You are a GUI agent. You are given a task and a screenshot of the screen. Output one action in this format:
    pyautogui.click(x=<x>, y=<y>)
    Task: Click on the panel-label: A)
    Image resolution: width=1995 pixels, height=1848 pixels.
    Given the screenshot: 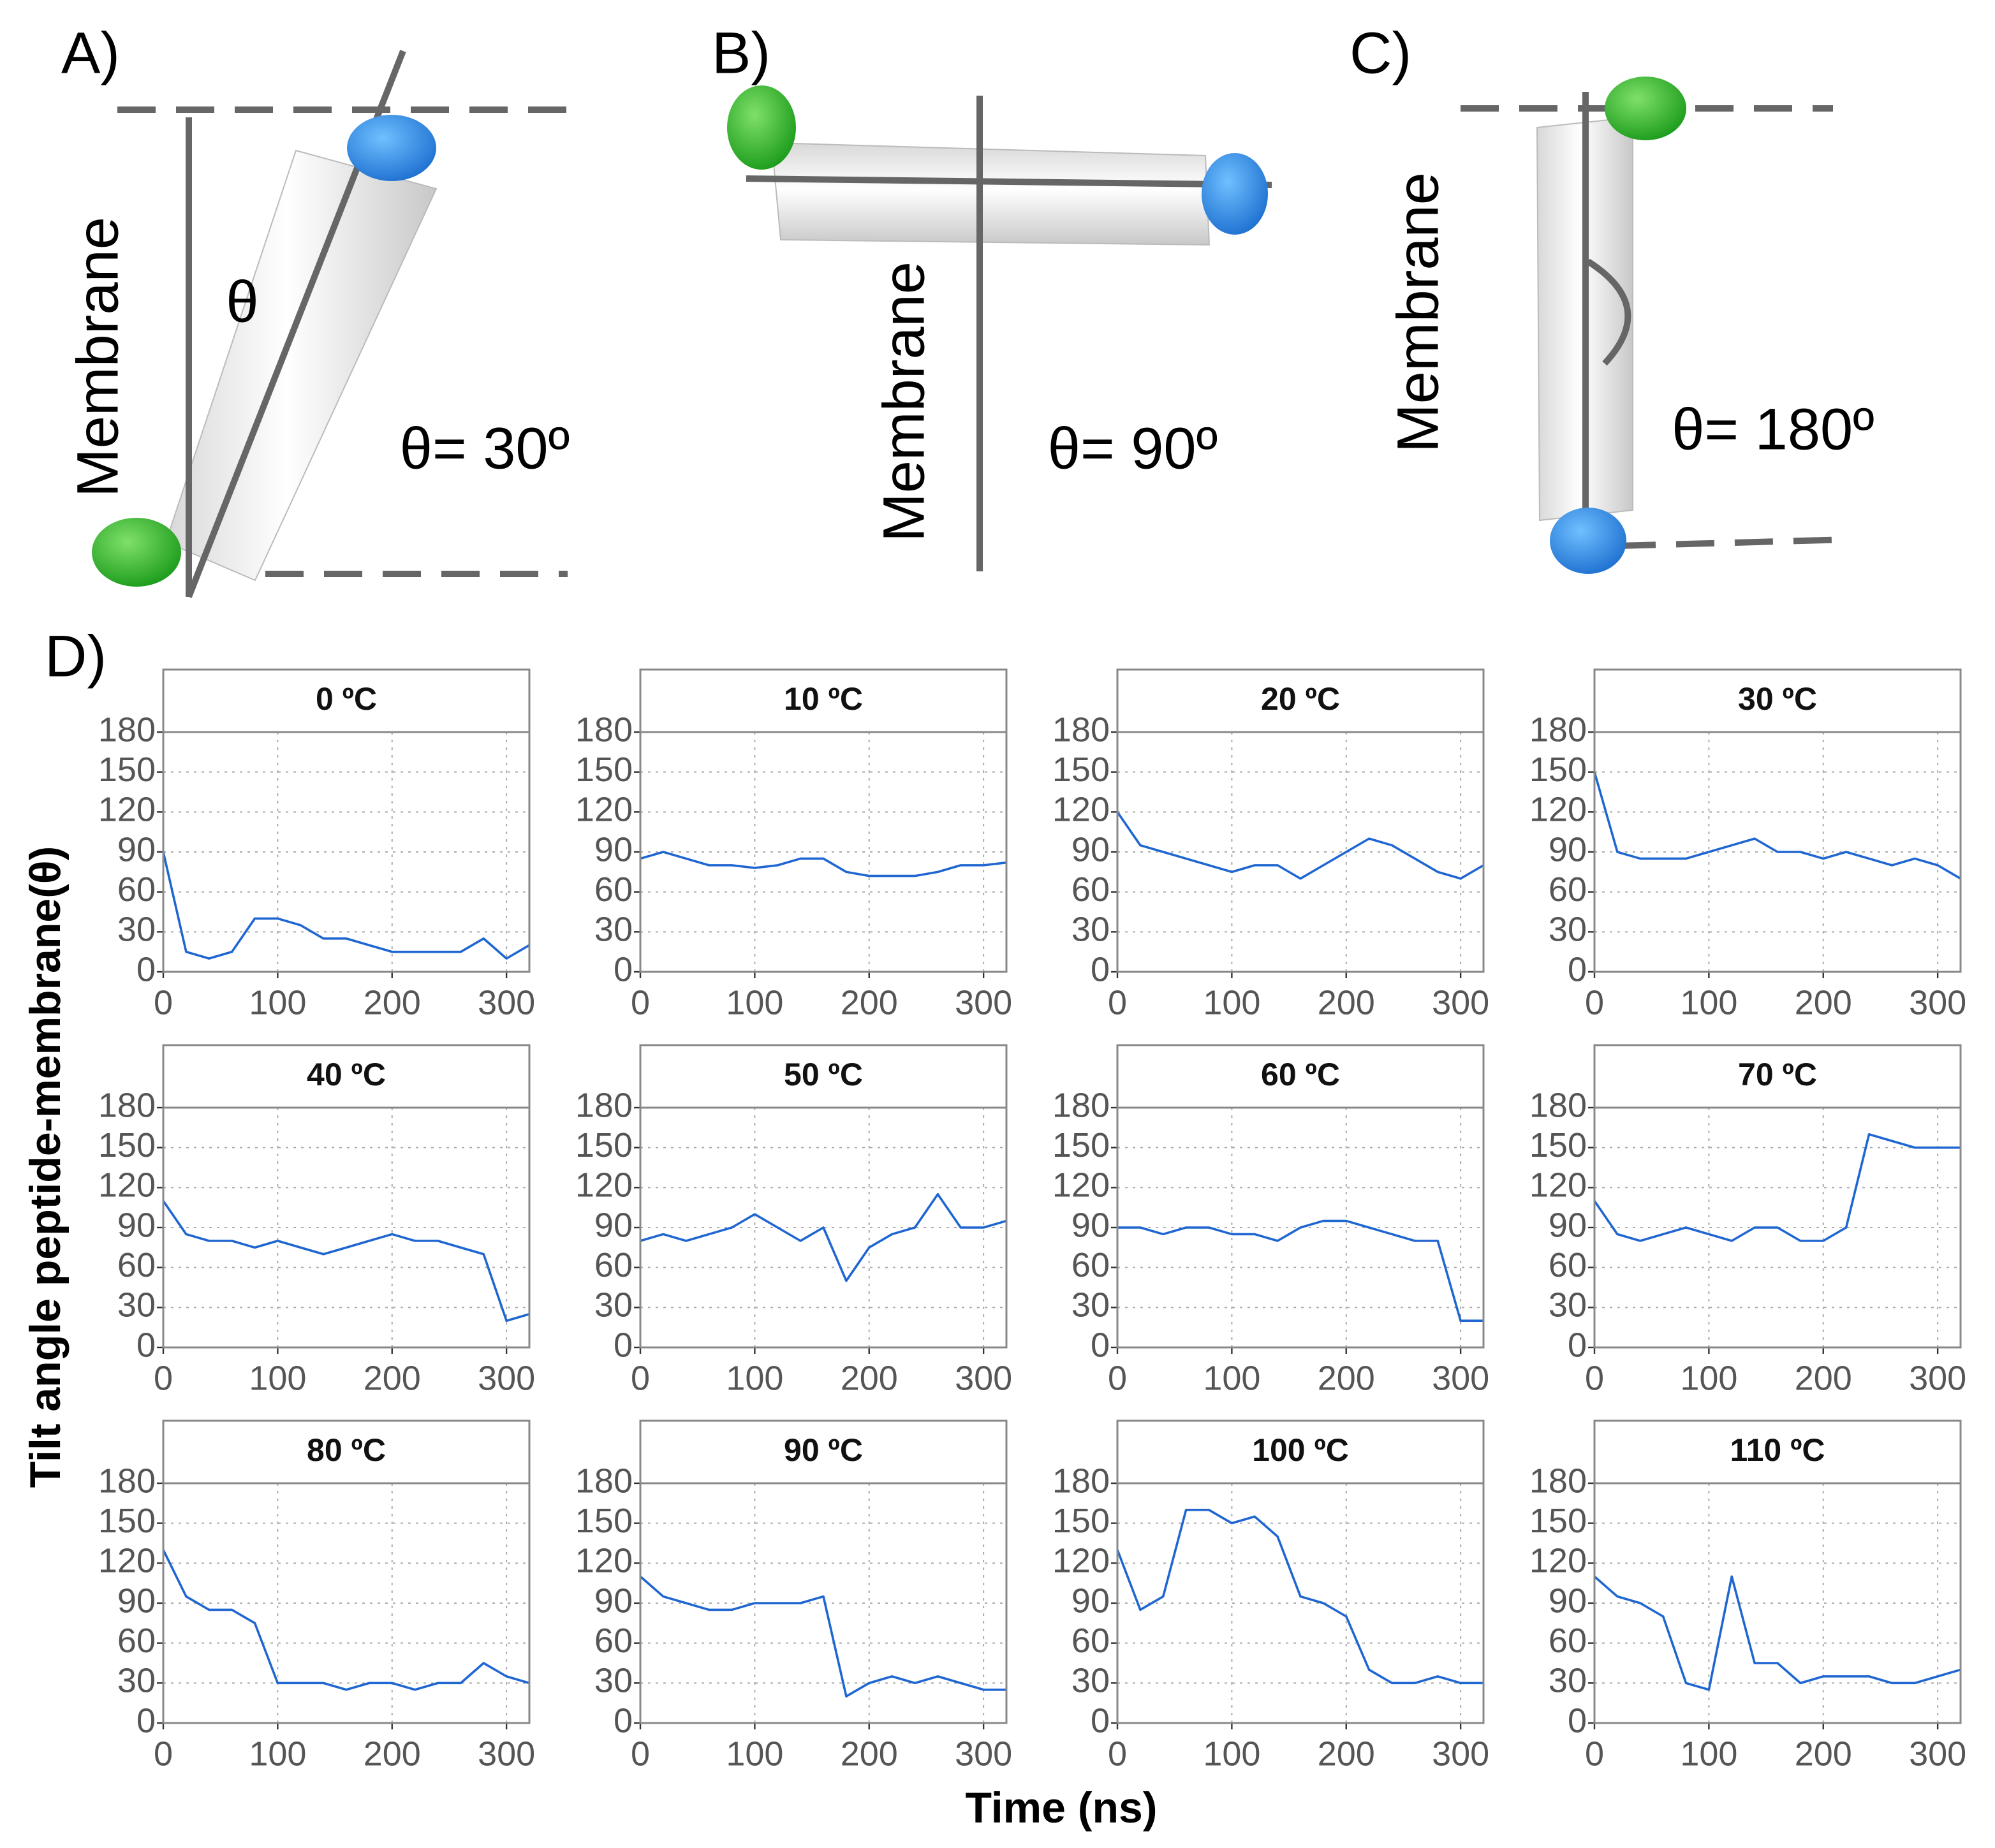 What is the action you would take?
    pyautogui.click(x=90, y=52)
    